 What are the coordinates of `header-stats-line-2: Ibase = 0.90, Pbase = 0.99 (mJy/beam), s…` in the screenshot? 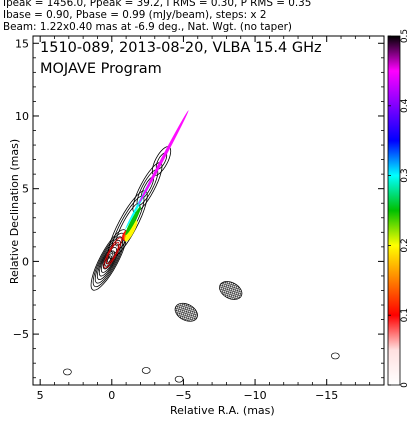 It's located at (135, 15).